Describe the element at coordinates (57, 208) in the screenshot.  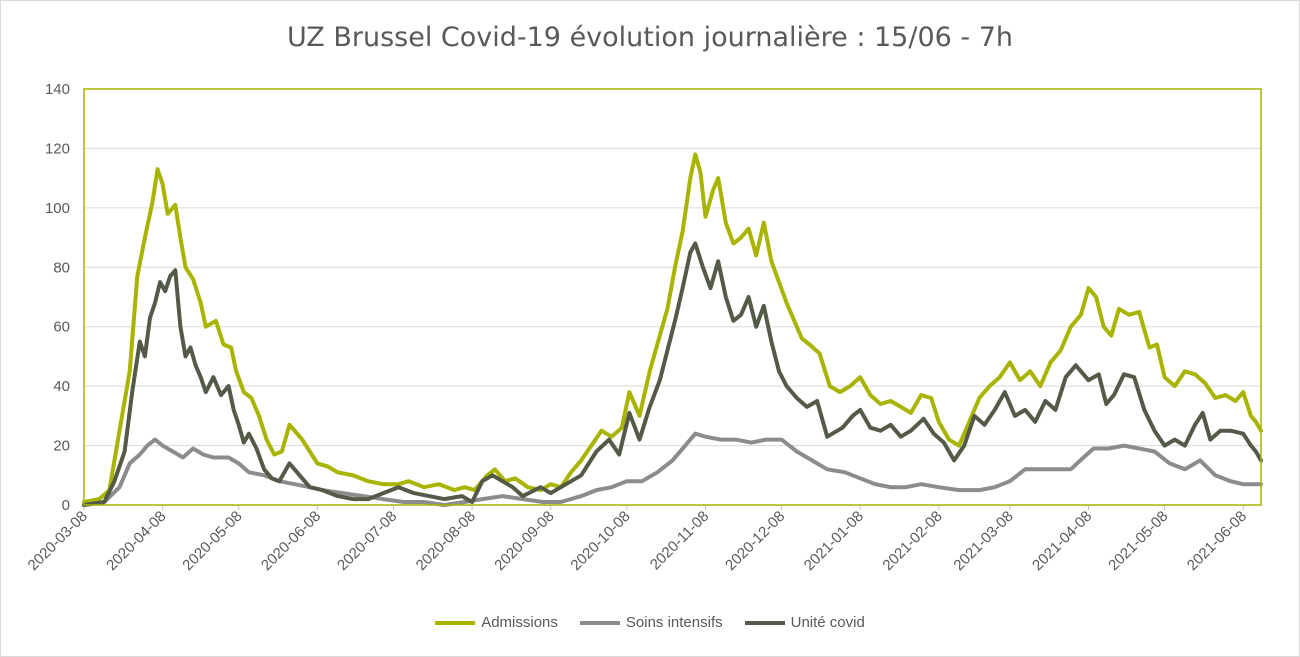
I see `y-tick-label: 100` at that location.